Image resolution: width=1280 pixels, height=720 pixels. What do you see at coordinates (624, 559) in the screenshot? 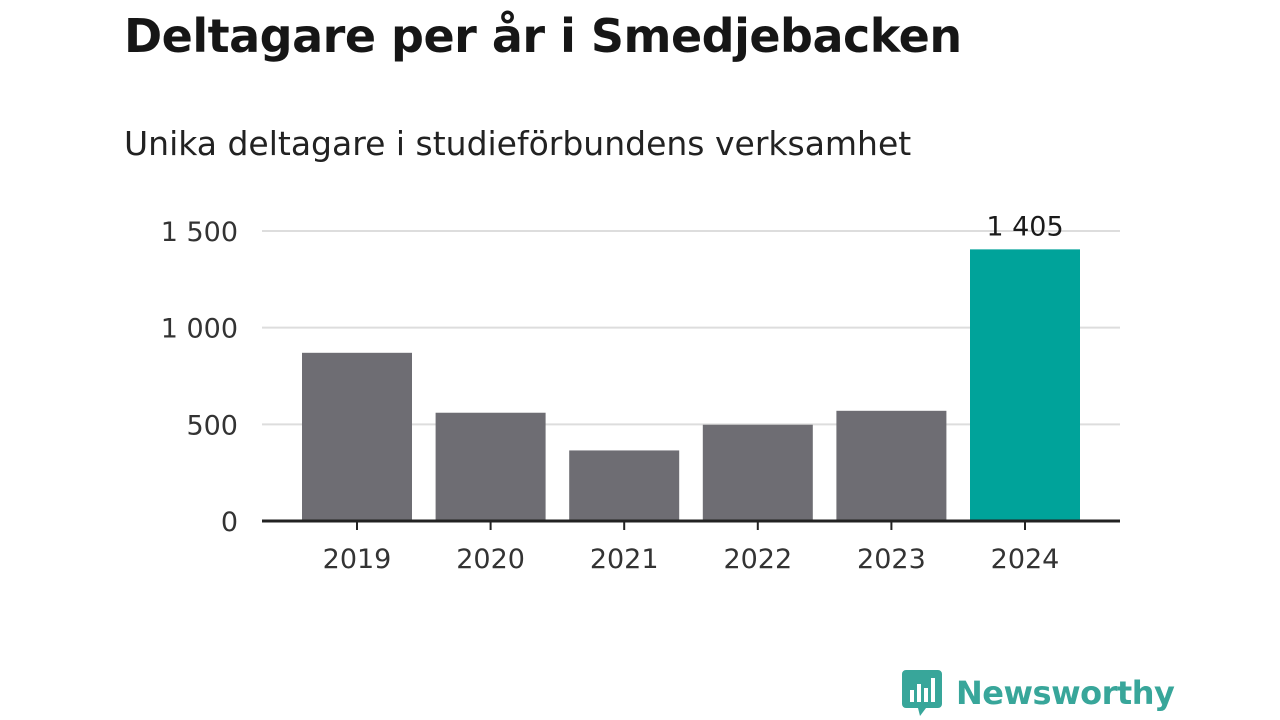
I see `x-tick-label: 2021` at bounding box center [624, 559].